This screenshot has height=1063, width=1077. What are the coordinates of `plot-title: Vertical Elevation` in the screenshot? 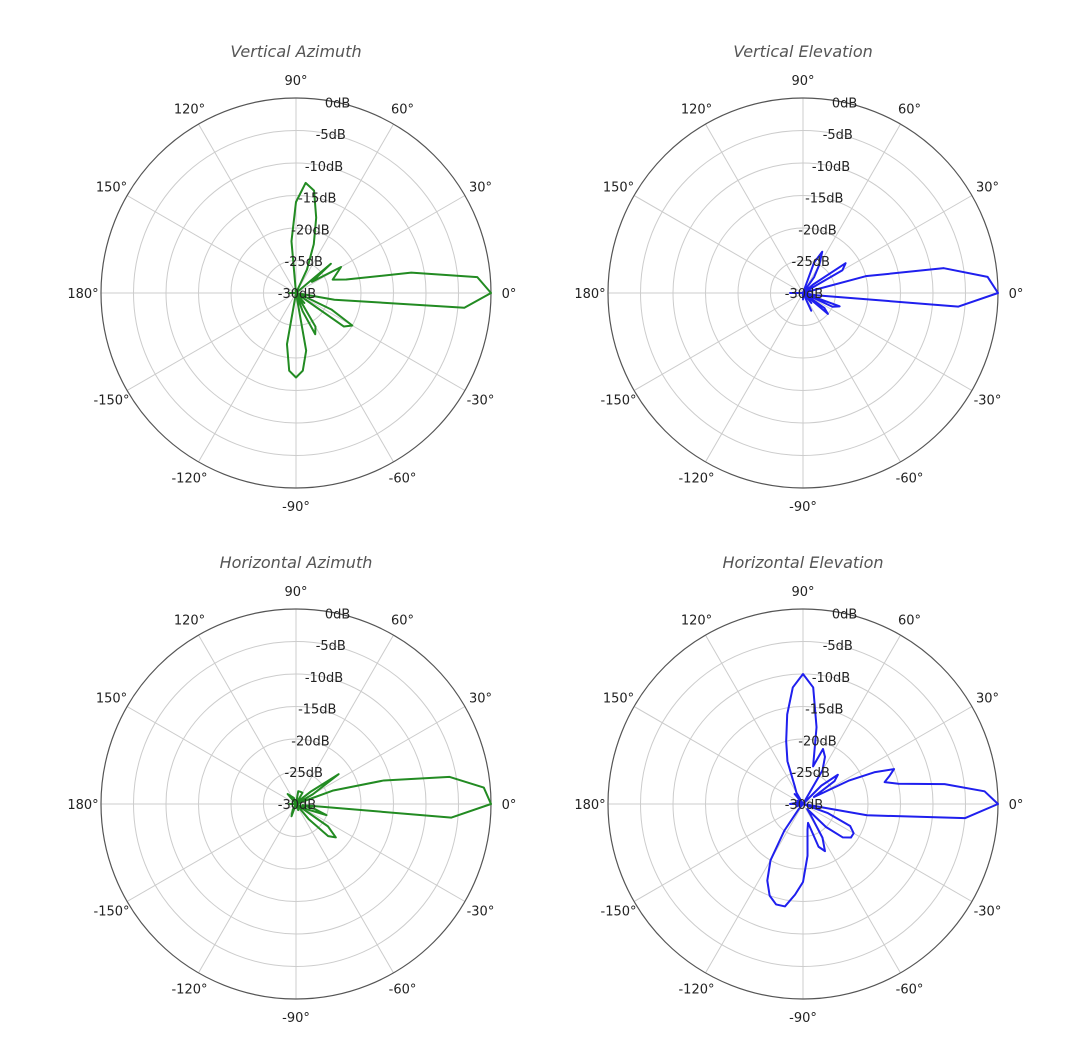 It's located at (803, 51).